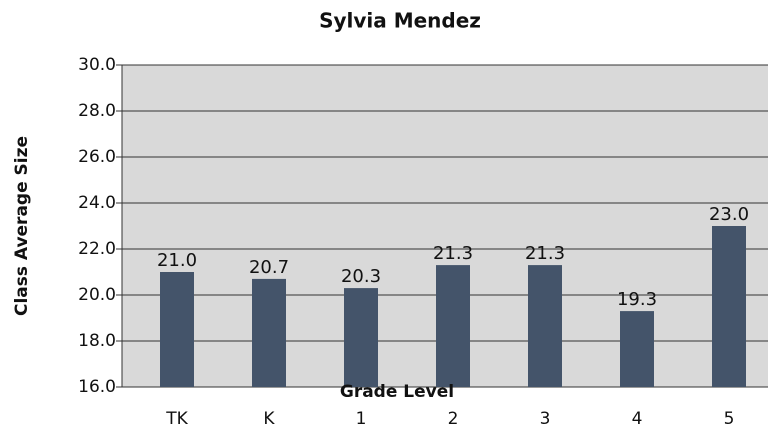 The image size is (770, 435). What do you see at coordinates (400, 21) in the screenshot?
I see `chart-title: Sylvia Mendez` at bounding box center [400, 21].